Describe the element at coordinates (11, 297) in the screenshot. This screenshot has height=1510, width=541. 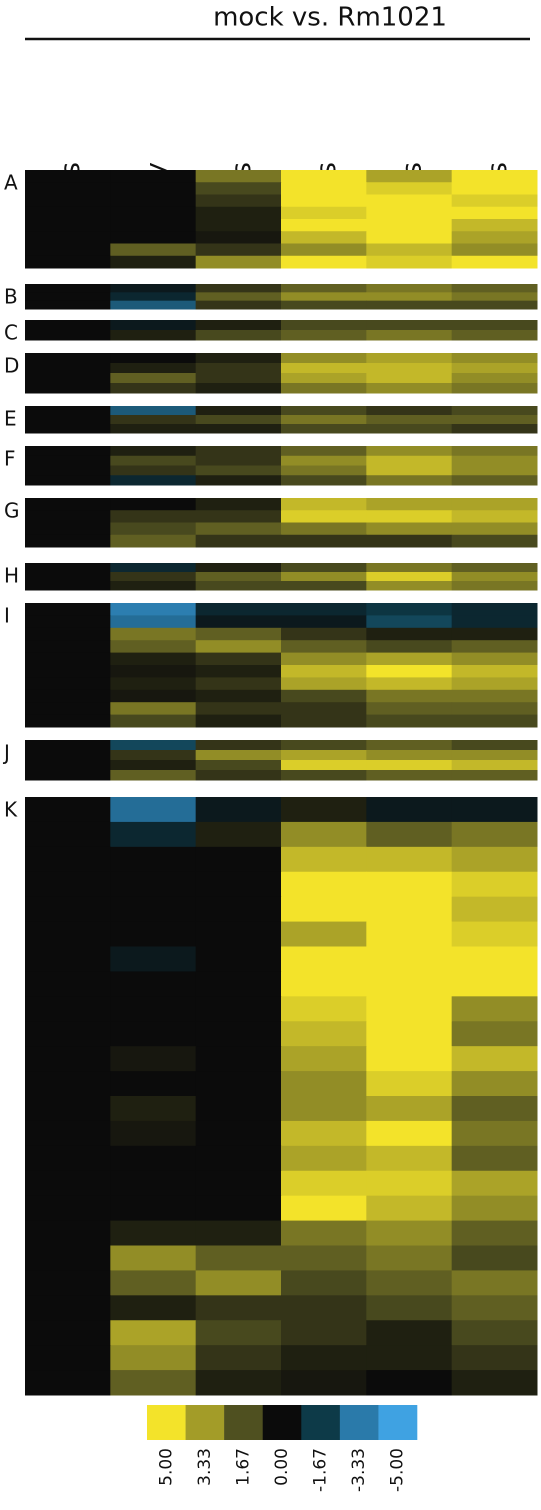
I see `cluster-label: B` at that location.